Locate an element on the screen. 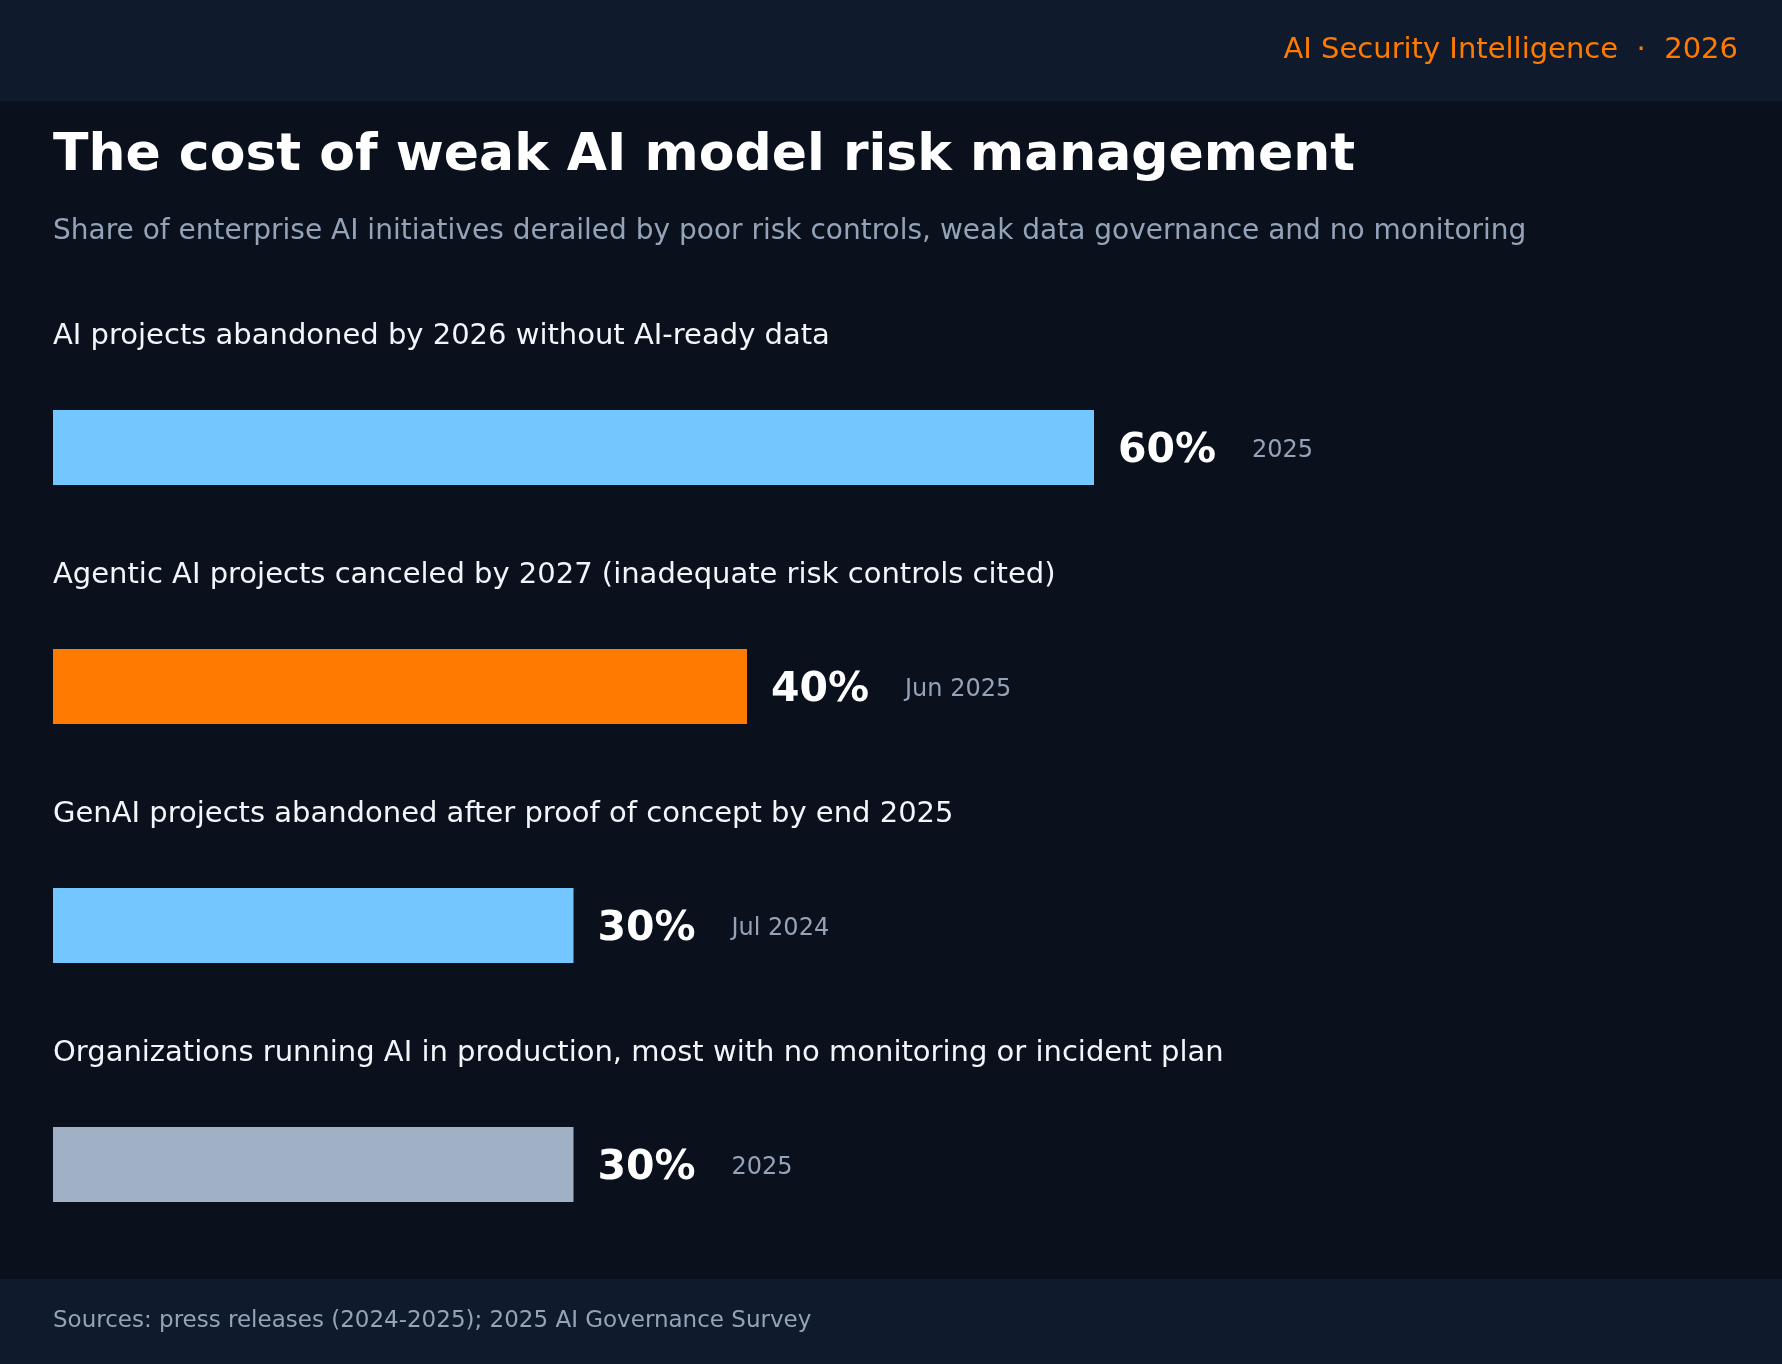 Image resolution: width=1782 pixels, height=1364 pixels. annotation: Jul 2024 is located at coordinates (779, 926).